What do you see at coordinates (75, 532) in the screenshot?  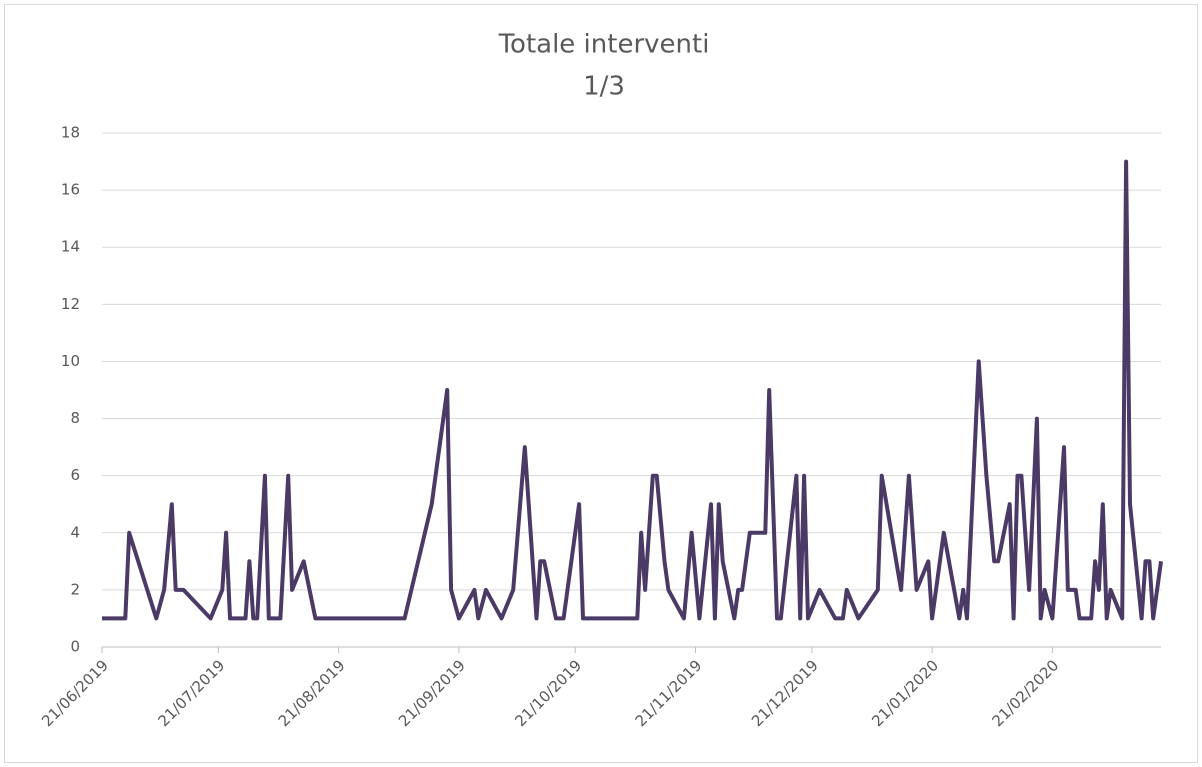 I see `y-tick-label: 4` at bounding box center [75, 532].